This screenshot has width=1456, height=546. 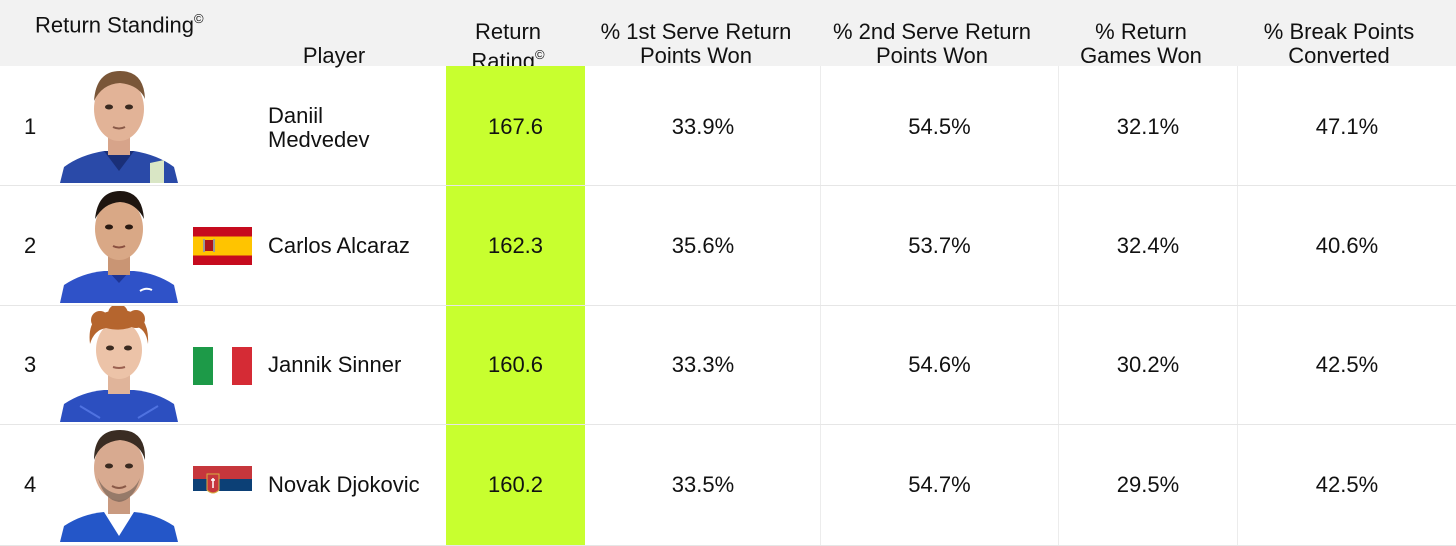 I want to click on first-serve-value: 33.3%, so click(x=703, y=364).